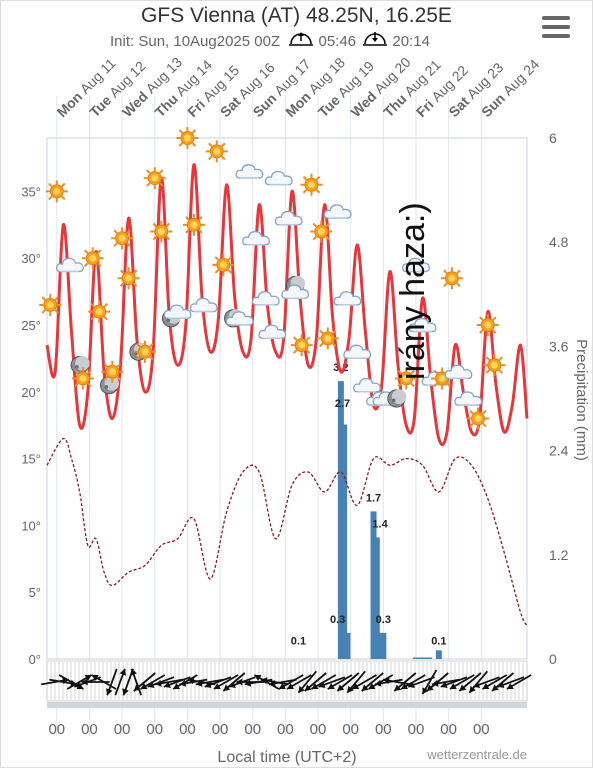 This screenshot has height=768, width=593. I want to click on menu-icon, so click(556, 28).